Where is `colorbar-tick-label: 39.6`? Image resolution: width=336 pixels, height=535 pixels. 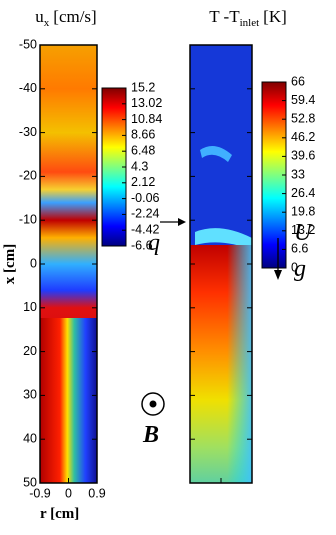 colorbar-tick-label: 39.6 is located at coordinates (303, 156).